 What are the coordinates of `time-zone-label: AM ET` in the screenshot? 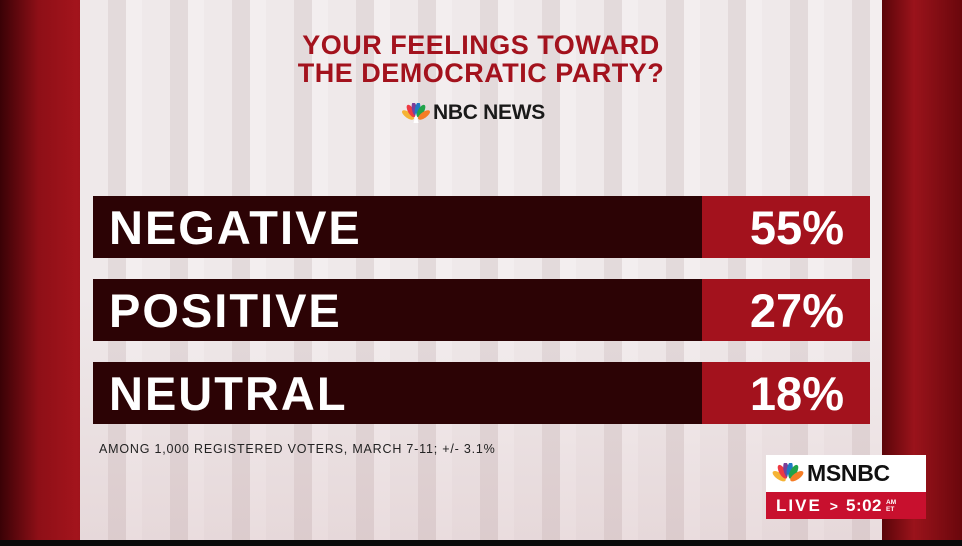 It's located at (891, 506).